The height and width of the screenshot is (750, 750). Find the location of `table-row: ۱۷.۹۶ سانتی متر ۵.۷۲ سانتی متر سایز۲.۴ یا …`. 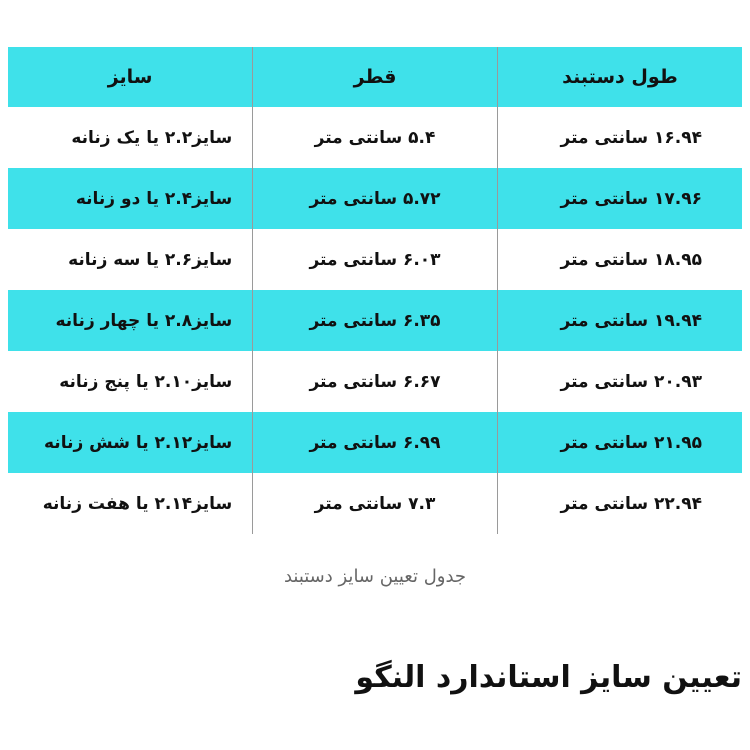

table-row: ۱۷.۹۶ سانتی متر ۵.۷۲ سانتی متر سایز۲.۴ یا … is located at coordinates (375, 198).